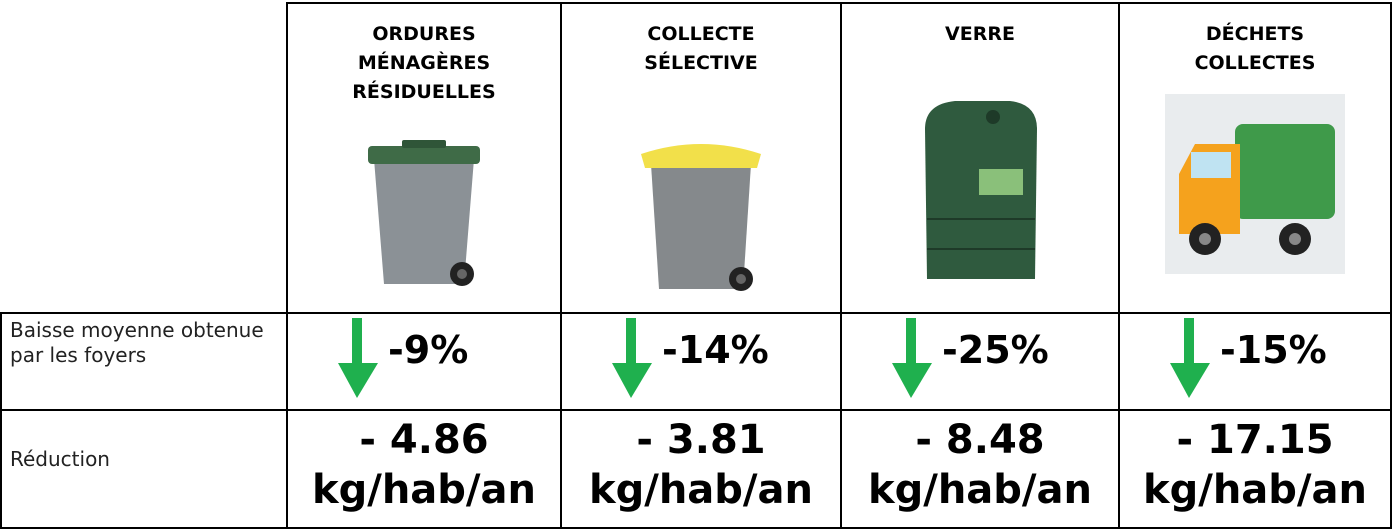 The height and width of the screenshot is (529, 1392). I want to click on header-text: COLLECTE SÉLECTIVE, so click(701, 48).